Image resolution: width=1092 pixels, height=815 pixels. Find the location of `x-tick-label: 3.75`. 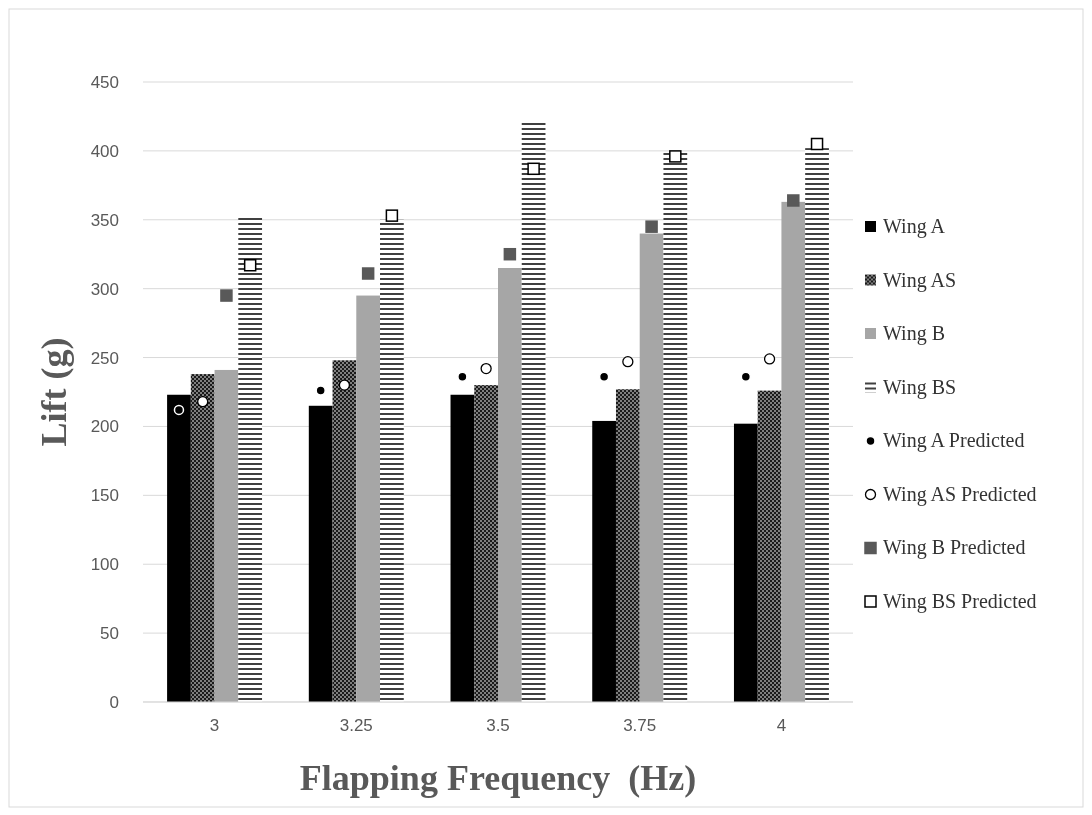

x-tick-label: 3.75 is located at coordinates (640, 725).